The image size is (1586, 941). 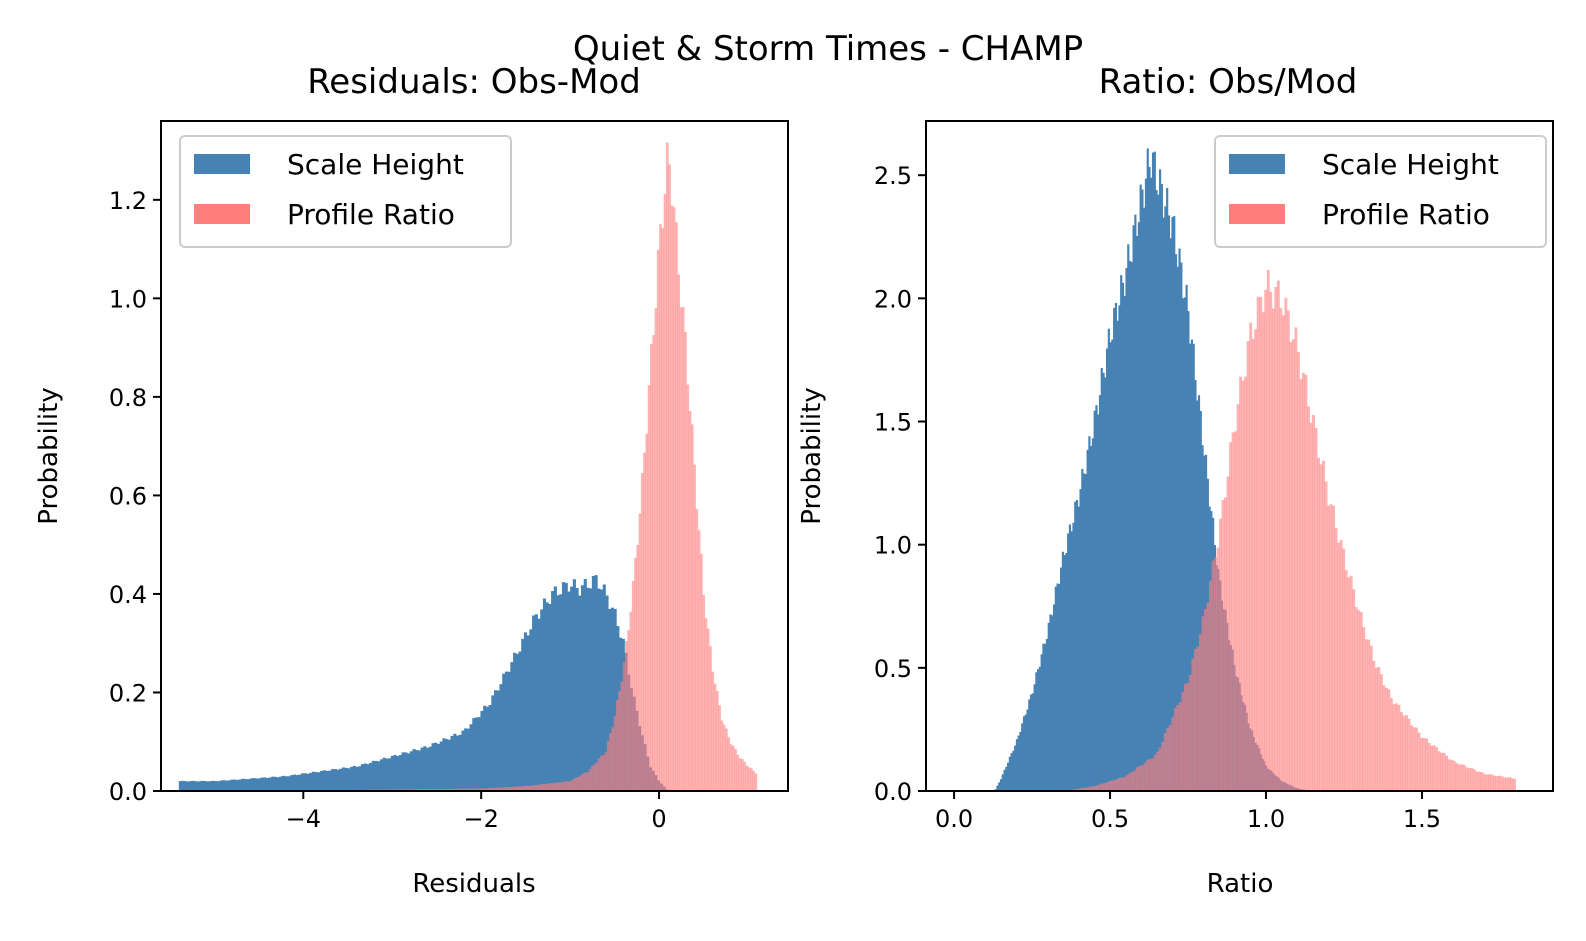 I want to click on legend-label-scale-height: Scale Height, so click(x=375, y=164).